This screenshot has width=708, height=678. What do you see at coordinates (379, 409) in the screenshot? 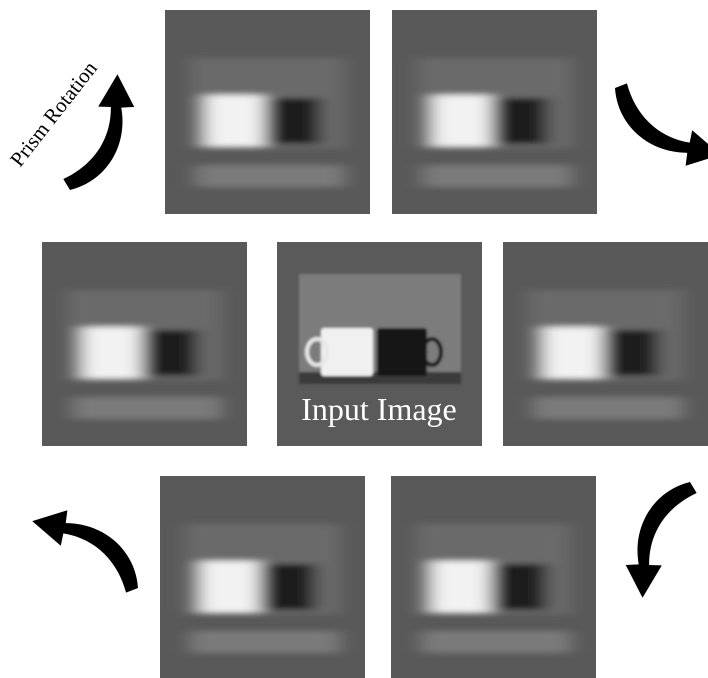
I see `input-label: Input Image` at bounding box center [379, 409].